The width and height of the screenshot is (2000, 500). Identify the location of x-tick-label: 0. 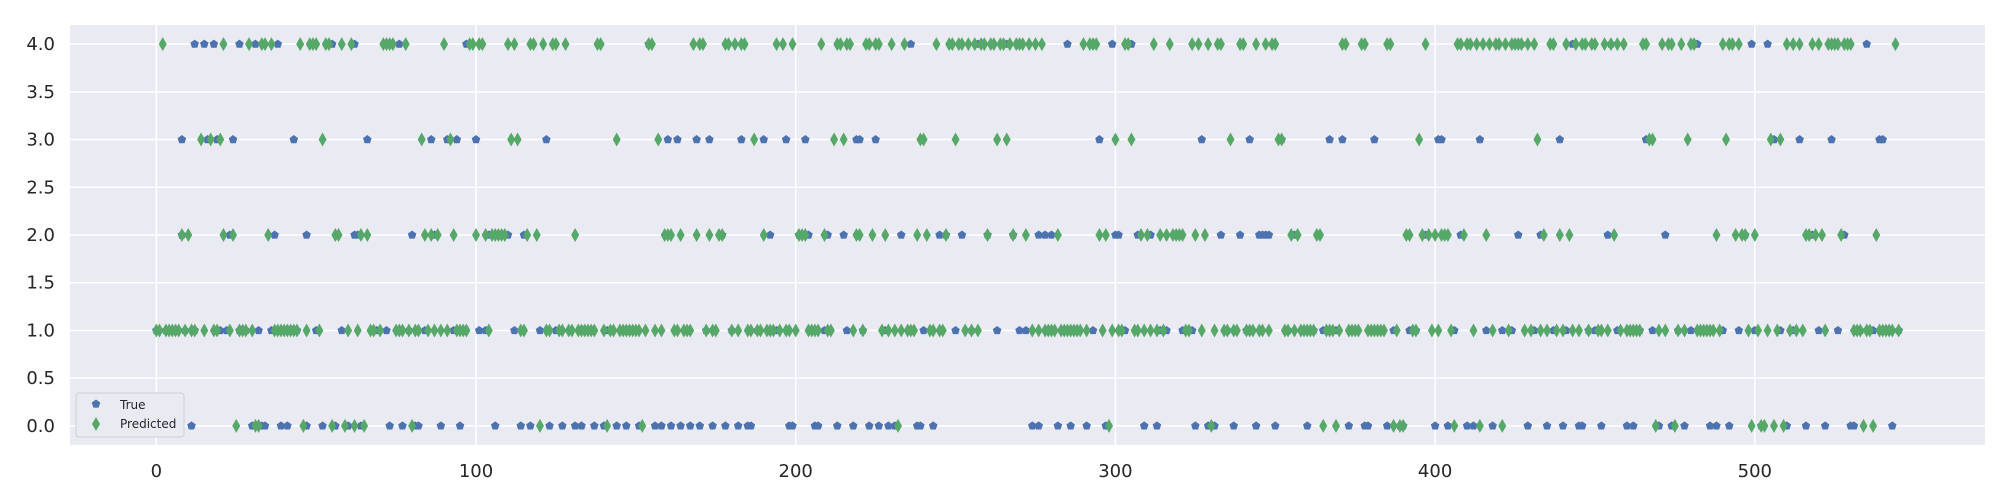
(156, 471).